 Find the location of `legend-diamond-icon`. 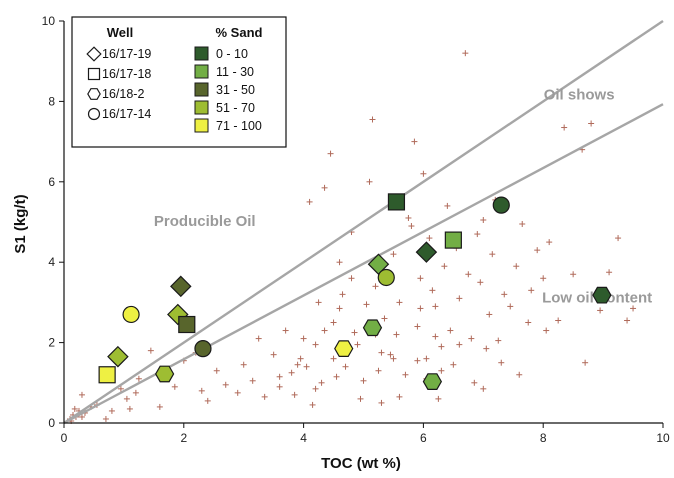

legend-diamond-icon is located at coordinates (94, 54).